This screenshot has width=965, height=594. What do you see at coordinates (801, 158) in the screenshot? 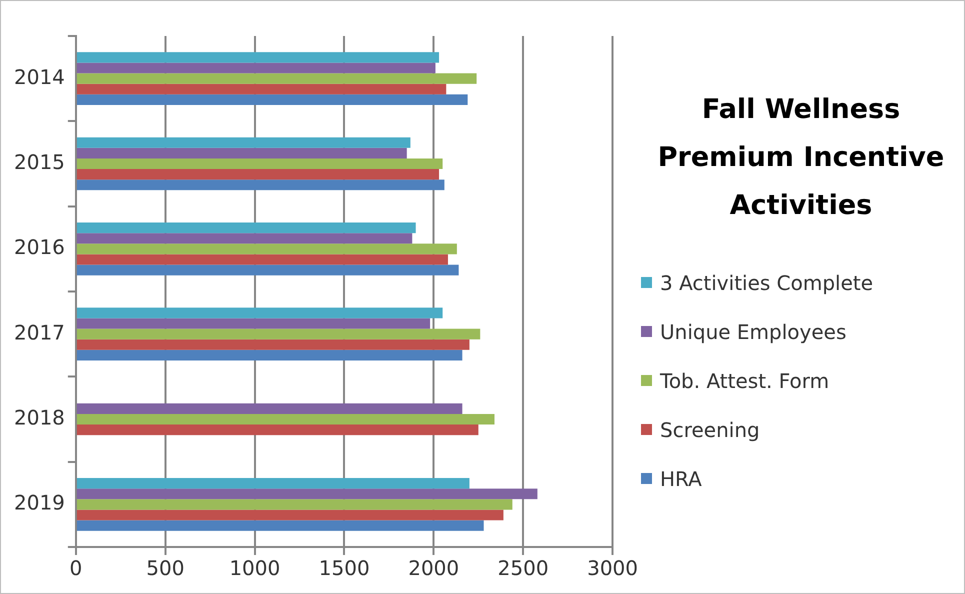
I see `text: Fall Wellness Premium Incentive Activities` at bounding box center [801, 158].